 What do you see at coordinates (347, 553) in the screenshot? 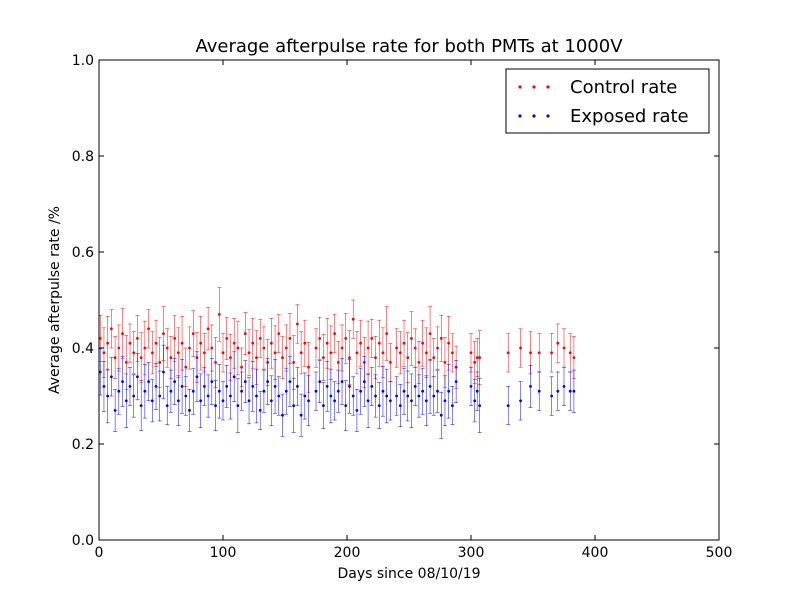
I see `x-tick-label: 200` at bounding box center [347, 553].